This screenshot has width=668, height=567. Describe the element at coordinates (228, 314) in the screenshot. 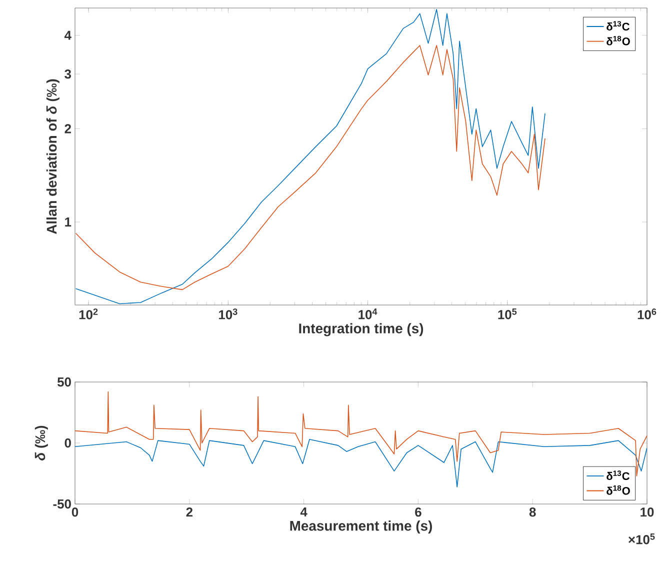

I see `x-tick-label: 10$^{3}$` at that location.